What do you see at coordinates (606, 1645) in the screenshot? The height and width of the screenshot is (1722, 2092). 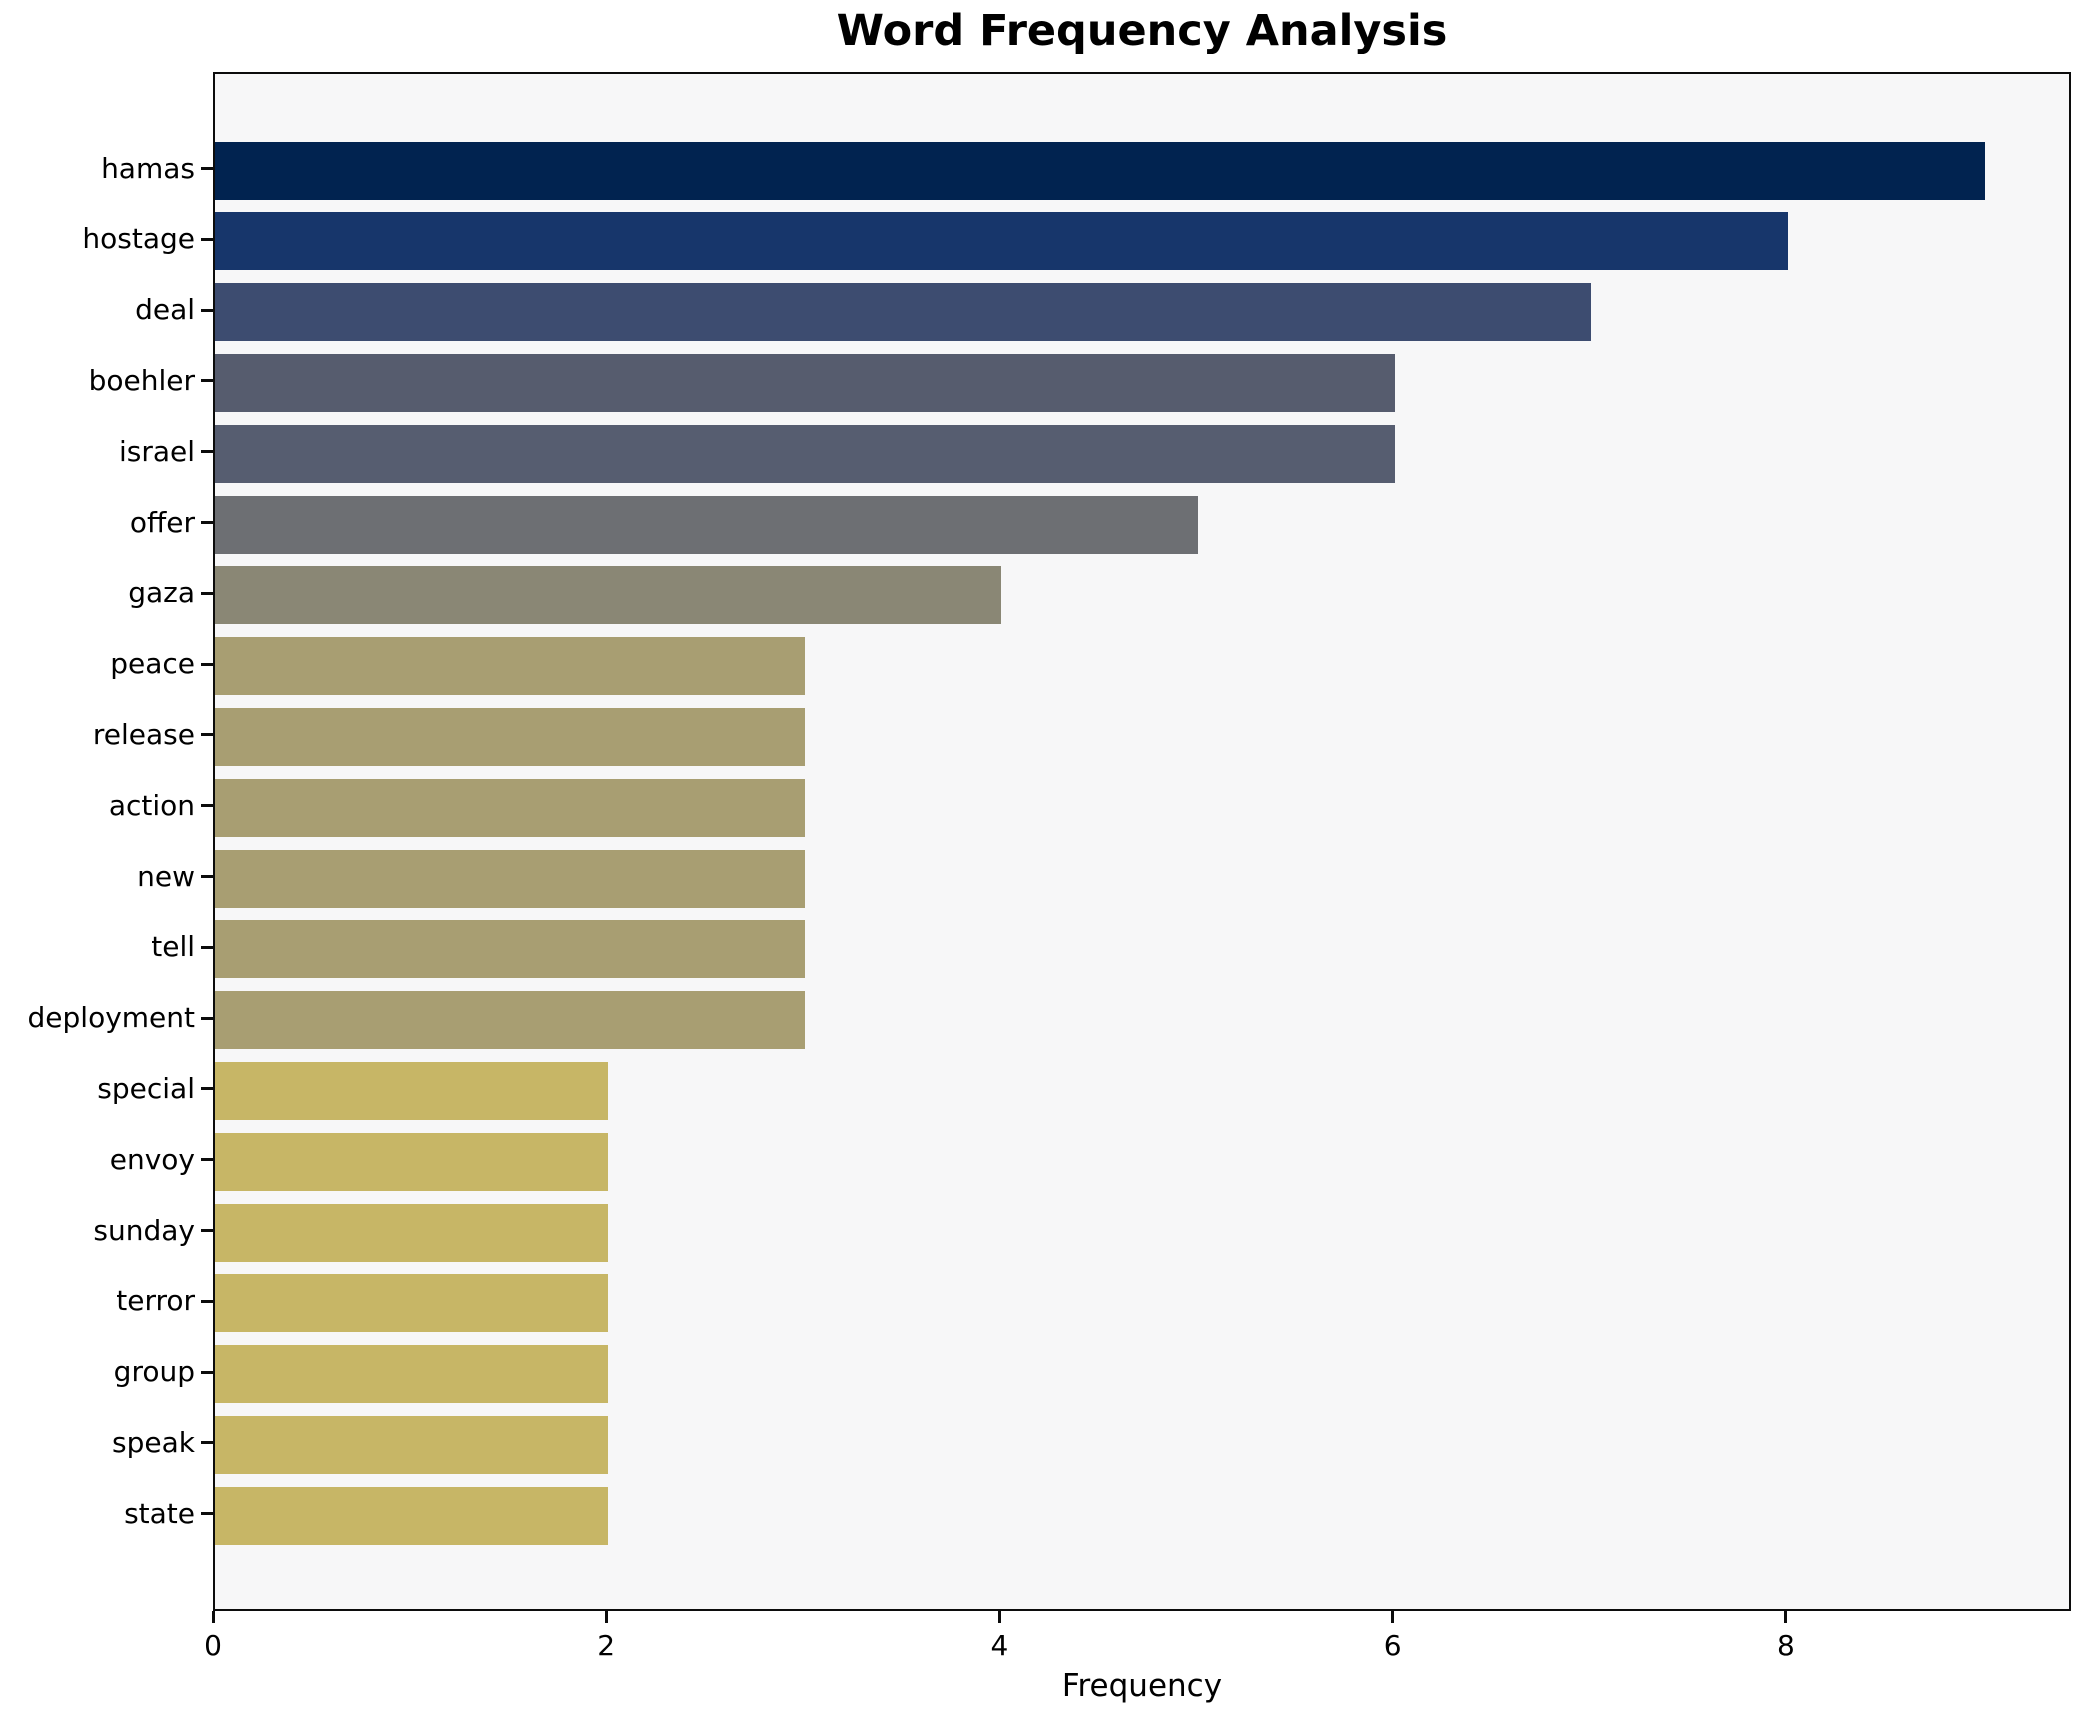 I see `x-tick-label: 2` at bounding box center [606, 1645].